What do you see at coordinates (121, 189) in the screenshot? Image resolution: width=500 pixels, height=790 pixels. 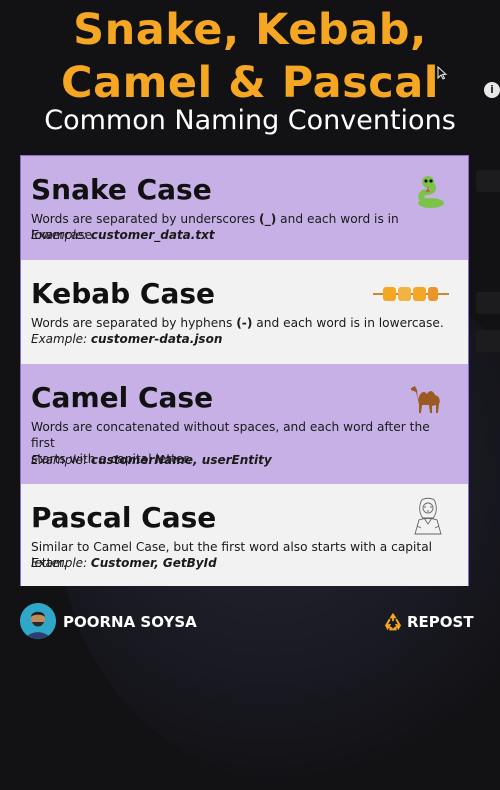 I see `card-title: Snake Case` at bounding box center [121, 189].